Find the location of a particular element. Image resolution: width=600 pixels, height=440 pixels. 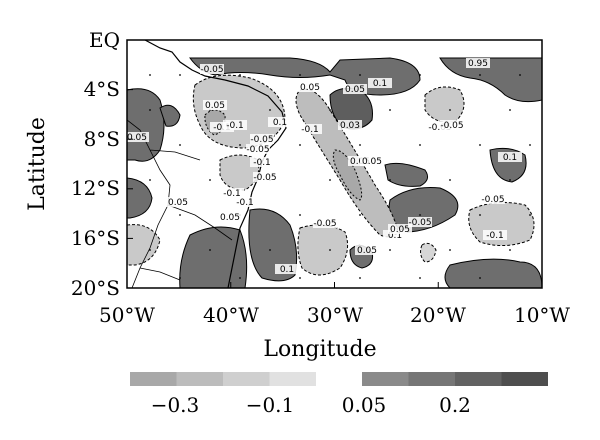

coastline is located at coordinates (215, 164).